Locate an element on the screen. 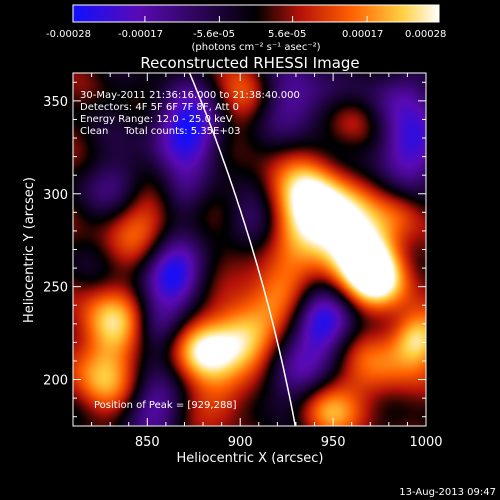 This screenshot has width=500, height=500. plot-title: Reconstructed RHESSI Image is located at coordinates (249, 63).